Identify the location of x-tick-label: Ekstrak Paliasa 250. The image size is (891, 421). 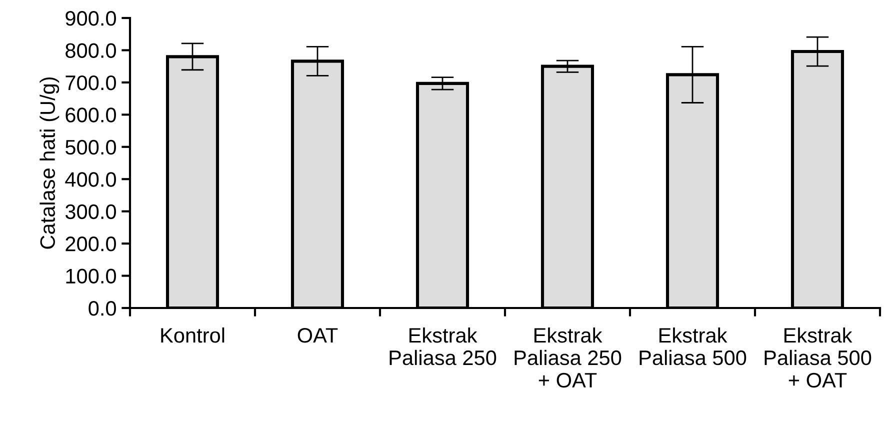
(443, 346).